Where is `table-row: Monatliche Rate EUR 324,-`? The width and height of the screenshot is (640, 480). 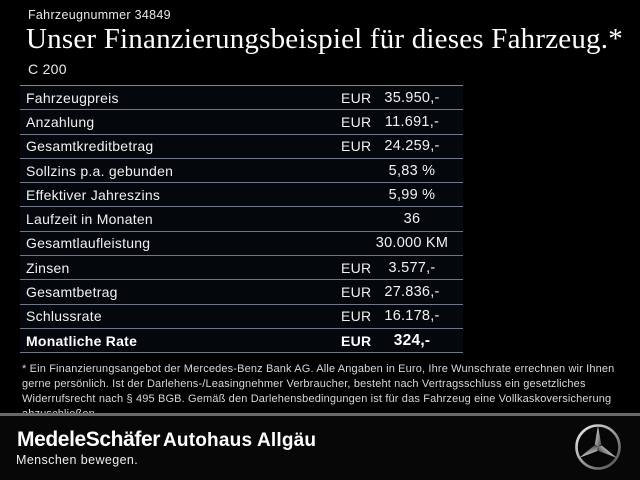
table-row: Monatliche Rate EUR 324,- is located at coordinates (241, 341).